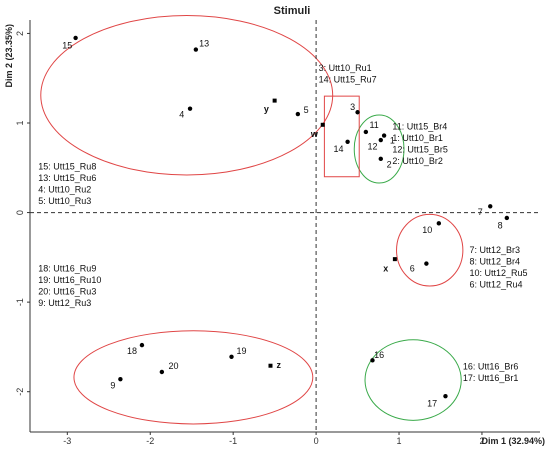 Image resolution: width=550 pixels, height=450 pixels. What do you see at coordinates (389, 164) in the screenshot?
I see `point-label-2: 2` at bounding box center [389, 164].